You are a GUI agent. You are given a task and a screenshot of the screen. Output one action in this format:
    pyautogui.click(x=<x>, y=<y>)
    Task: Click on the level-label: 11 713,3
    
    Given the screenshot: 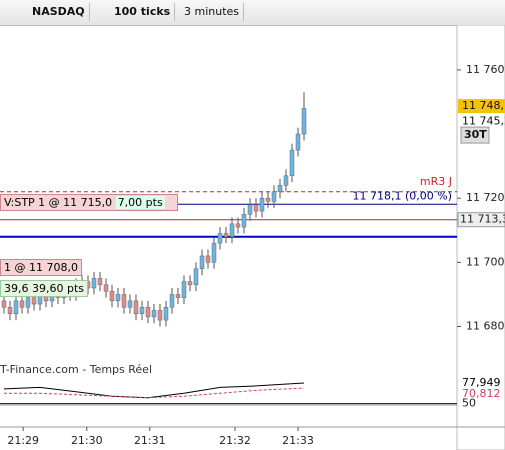 What is the action you would take?
    pyautogui.click(x=482, y=219)
    